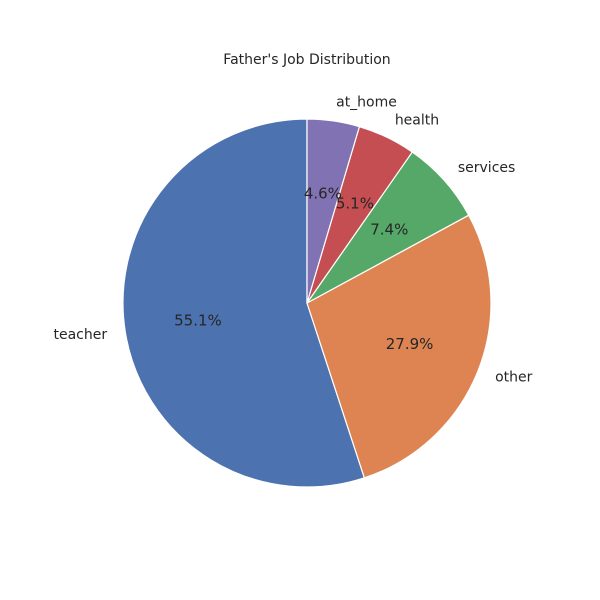 Image resolution: width=600 pixels, height=600 pixels. I want to click on pie-slice-other, so click(399, 346).